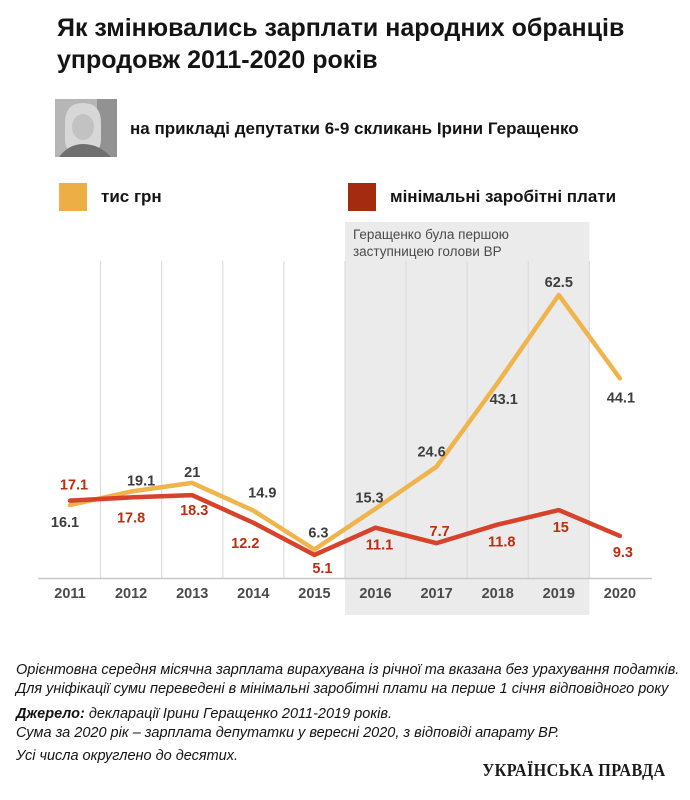  Describe the element at coordinates (131, 594) in the screenshot. I see `year-label: 2012` at that location.